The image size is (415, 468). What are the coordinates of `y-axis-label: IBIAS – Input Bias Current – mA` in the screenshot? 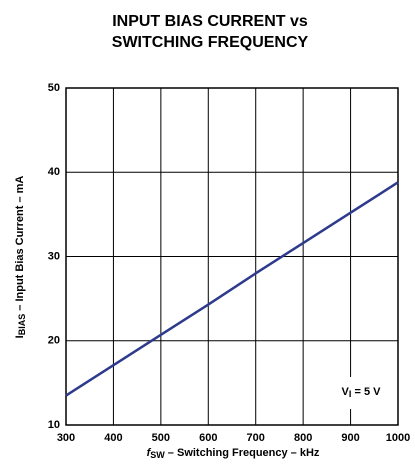 It's located at (20, 257).